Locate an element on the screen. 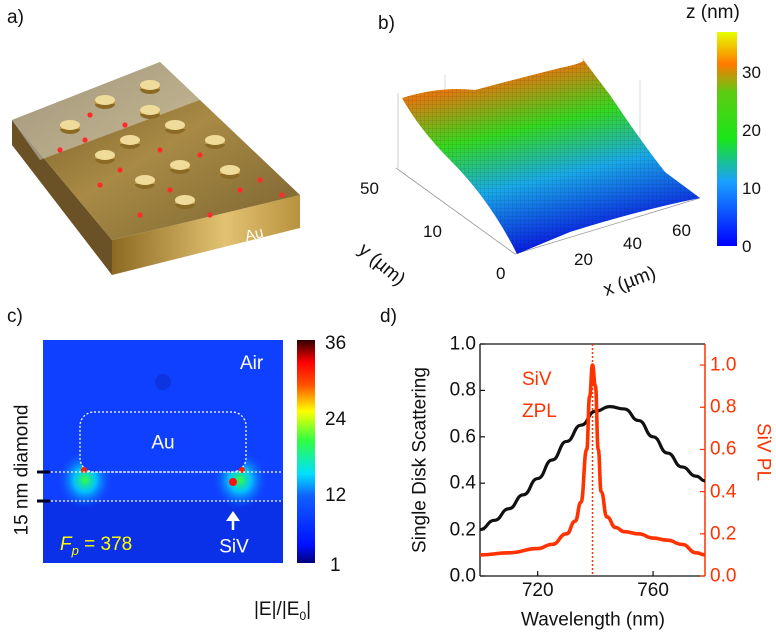 The image size is (776, 635). arrow-up-icon is located at coordinates (233, 520).